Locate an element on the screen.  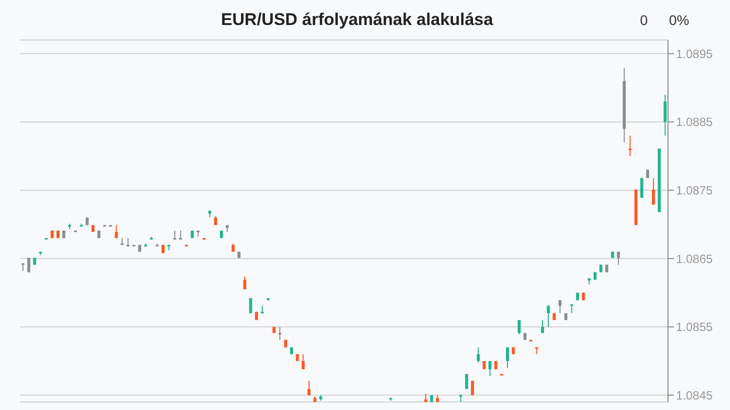
y-tick-label: 1.0845 is located at coordinates (695, 395).